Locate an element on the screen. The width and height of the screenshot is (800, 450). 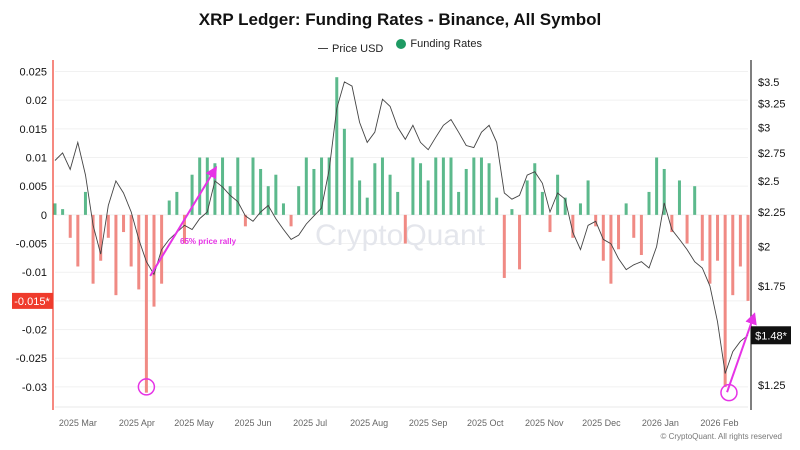
x-tick-label: 2026 Jan is located at coordinates (660, 423).